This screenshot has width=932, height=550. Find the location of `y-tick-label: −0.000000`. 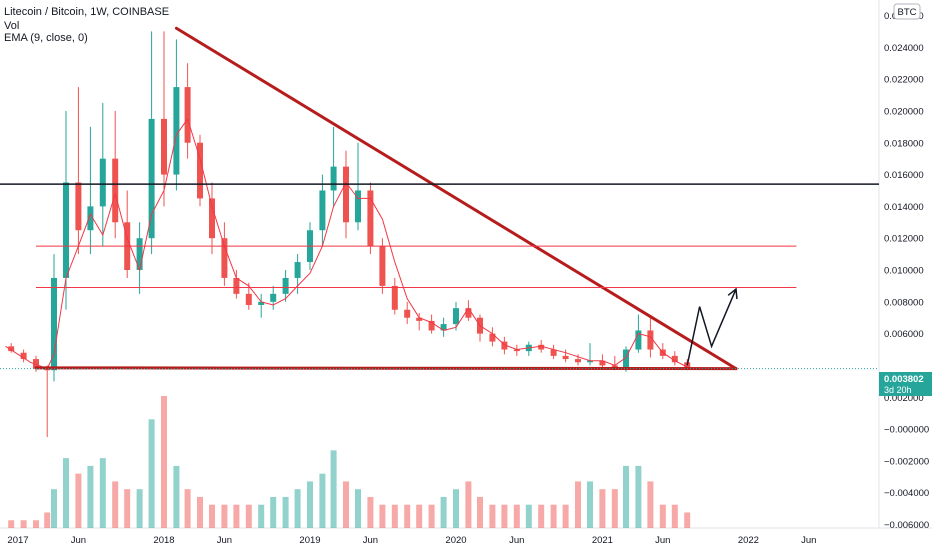

y-tick-label: −0.000000 is located at coordinates (906, 430).